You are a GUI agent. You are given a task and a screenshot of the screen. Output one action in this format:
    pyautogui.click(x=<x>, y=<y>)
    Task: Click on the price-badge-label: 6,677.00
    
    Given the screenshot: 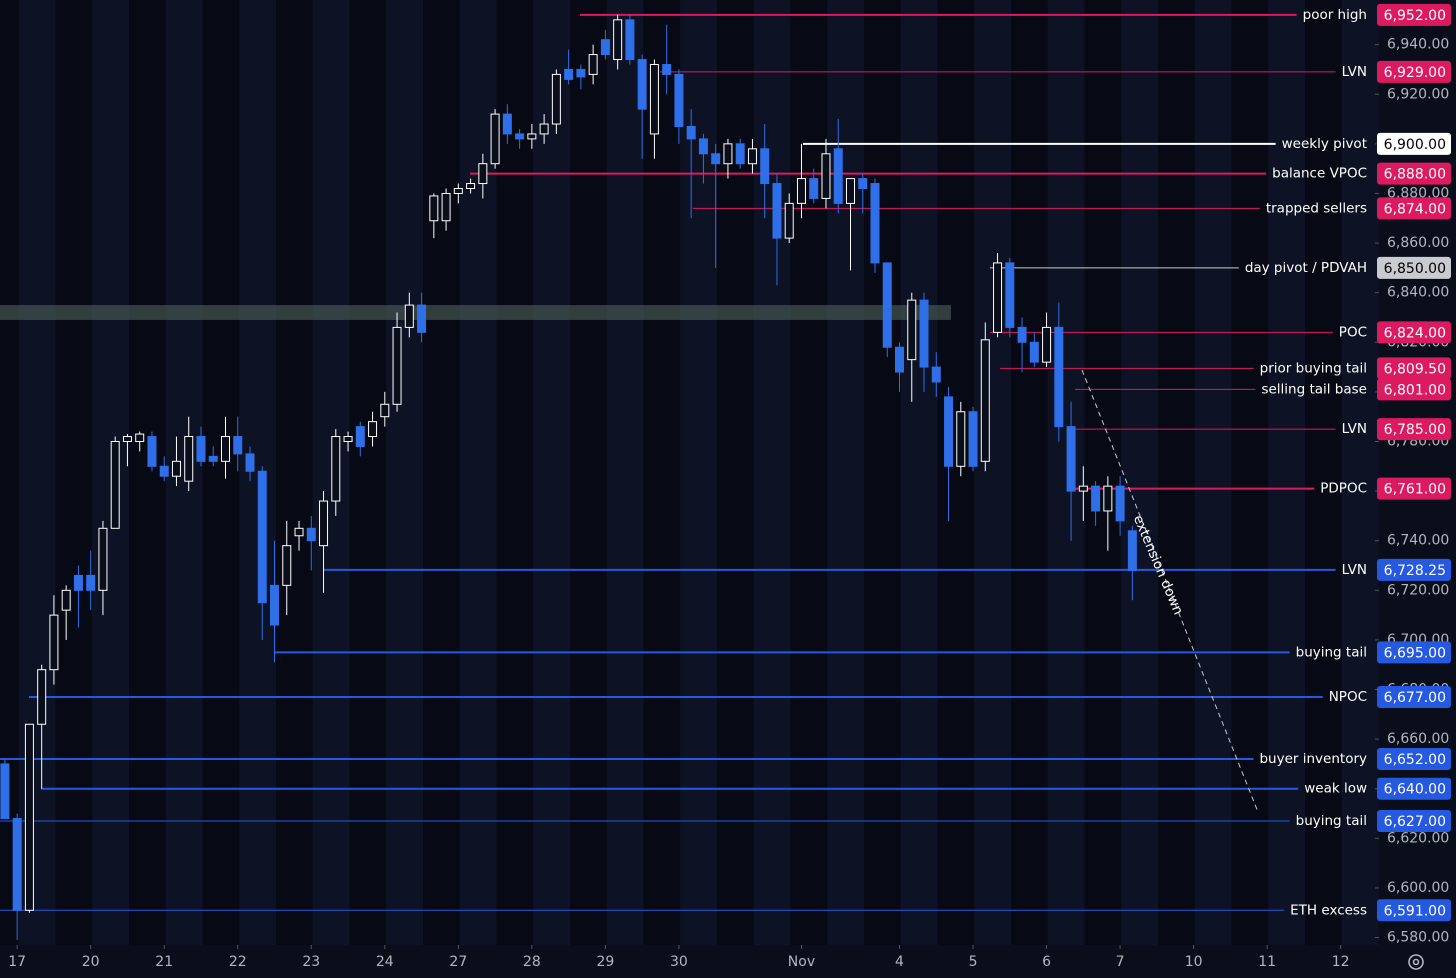 What is the action you would take?
    pyautogui.click(x=1415, y=698)
    